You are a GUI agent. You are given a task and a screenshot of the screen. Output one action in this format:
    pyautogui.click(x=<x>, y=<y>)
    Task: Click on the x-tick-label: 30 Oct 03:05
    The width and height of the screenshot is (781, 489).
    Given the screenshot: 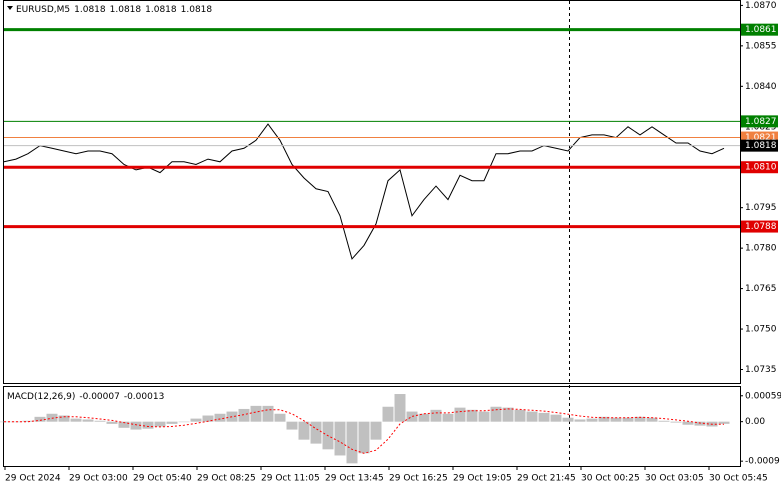 What is the action you would take?
    pyautogui.click(x=674, y=479)
    